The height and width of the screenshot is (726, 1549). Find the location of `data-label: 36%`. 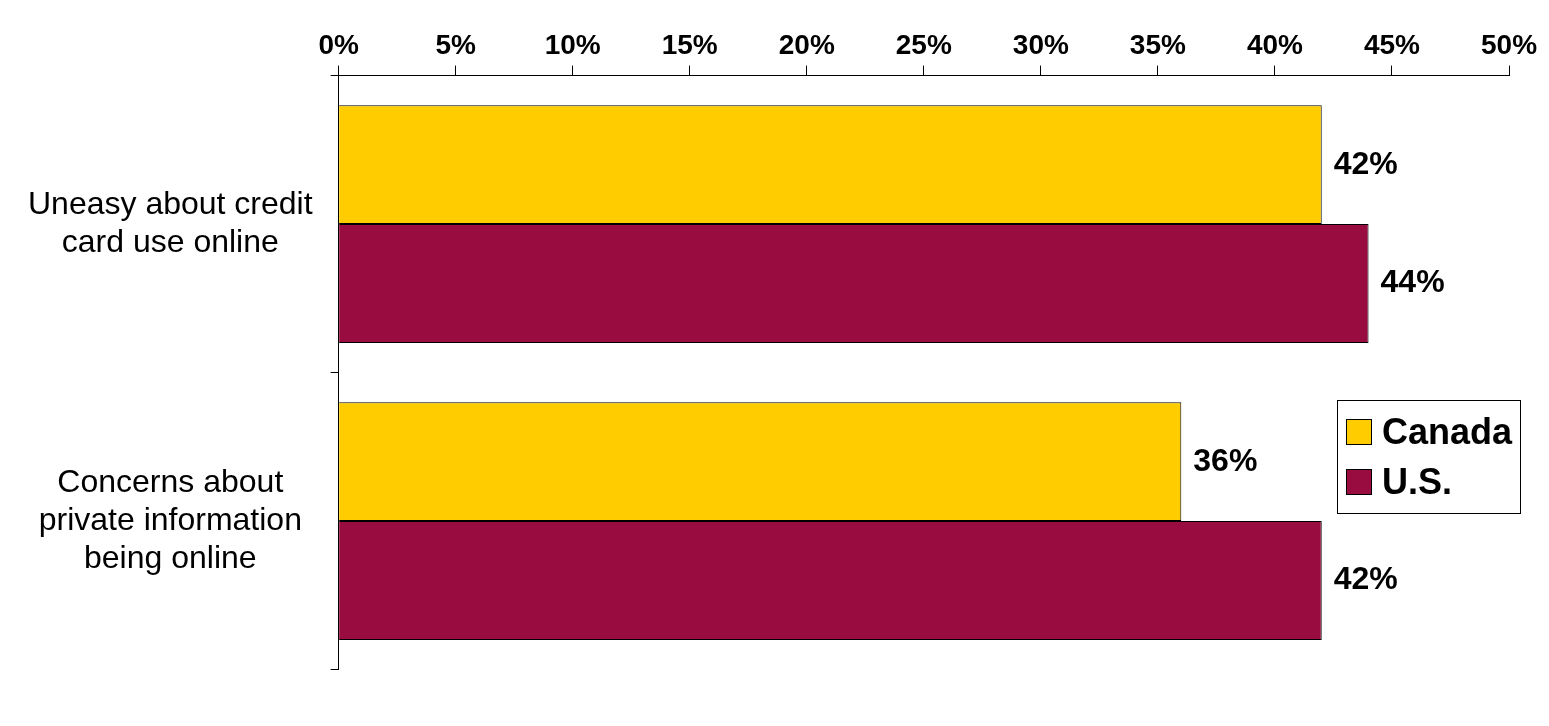

data-label: 36% is located at coordinates (1225, 459).